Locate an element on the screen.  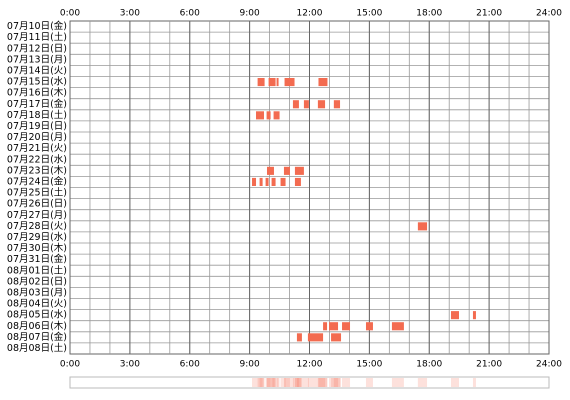
y-tick-label: 07月21日(火) is located at coordinates (37, 148).